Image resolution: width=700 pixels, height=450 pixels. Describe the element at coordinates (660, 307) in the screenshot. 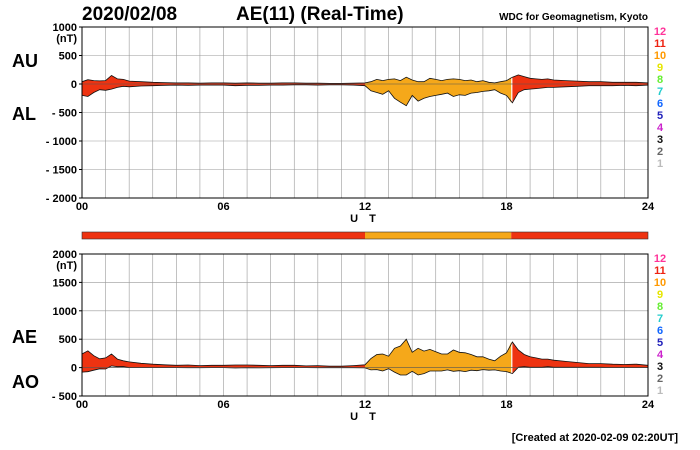

I see `panel-2-legend-item-8: 8` at that location.